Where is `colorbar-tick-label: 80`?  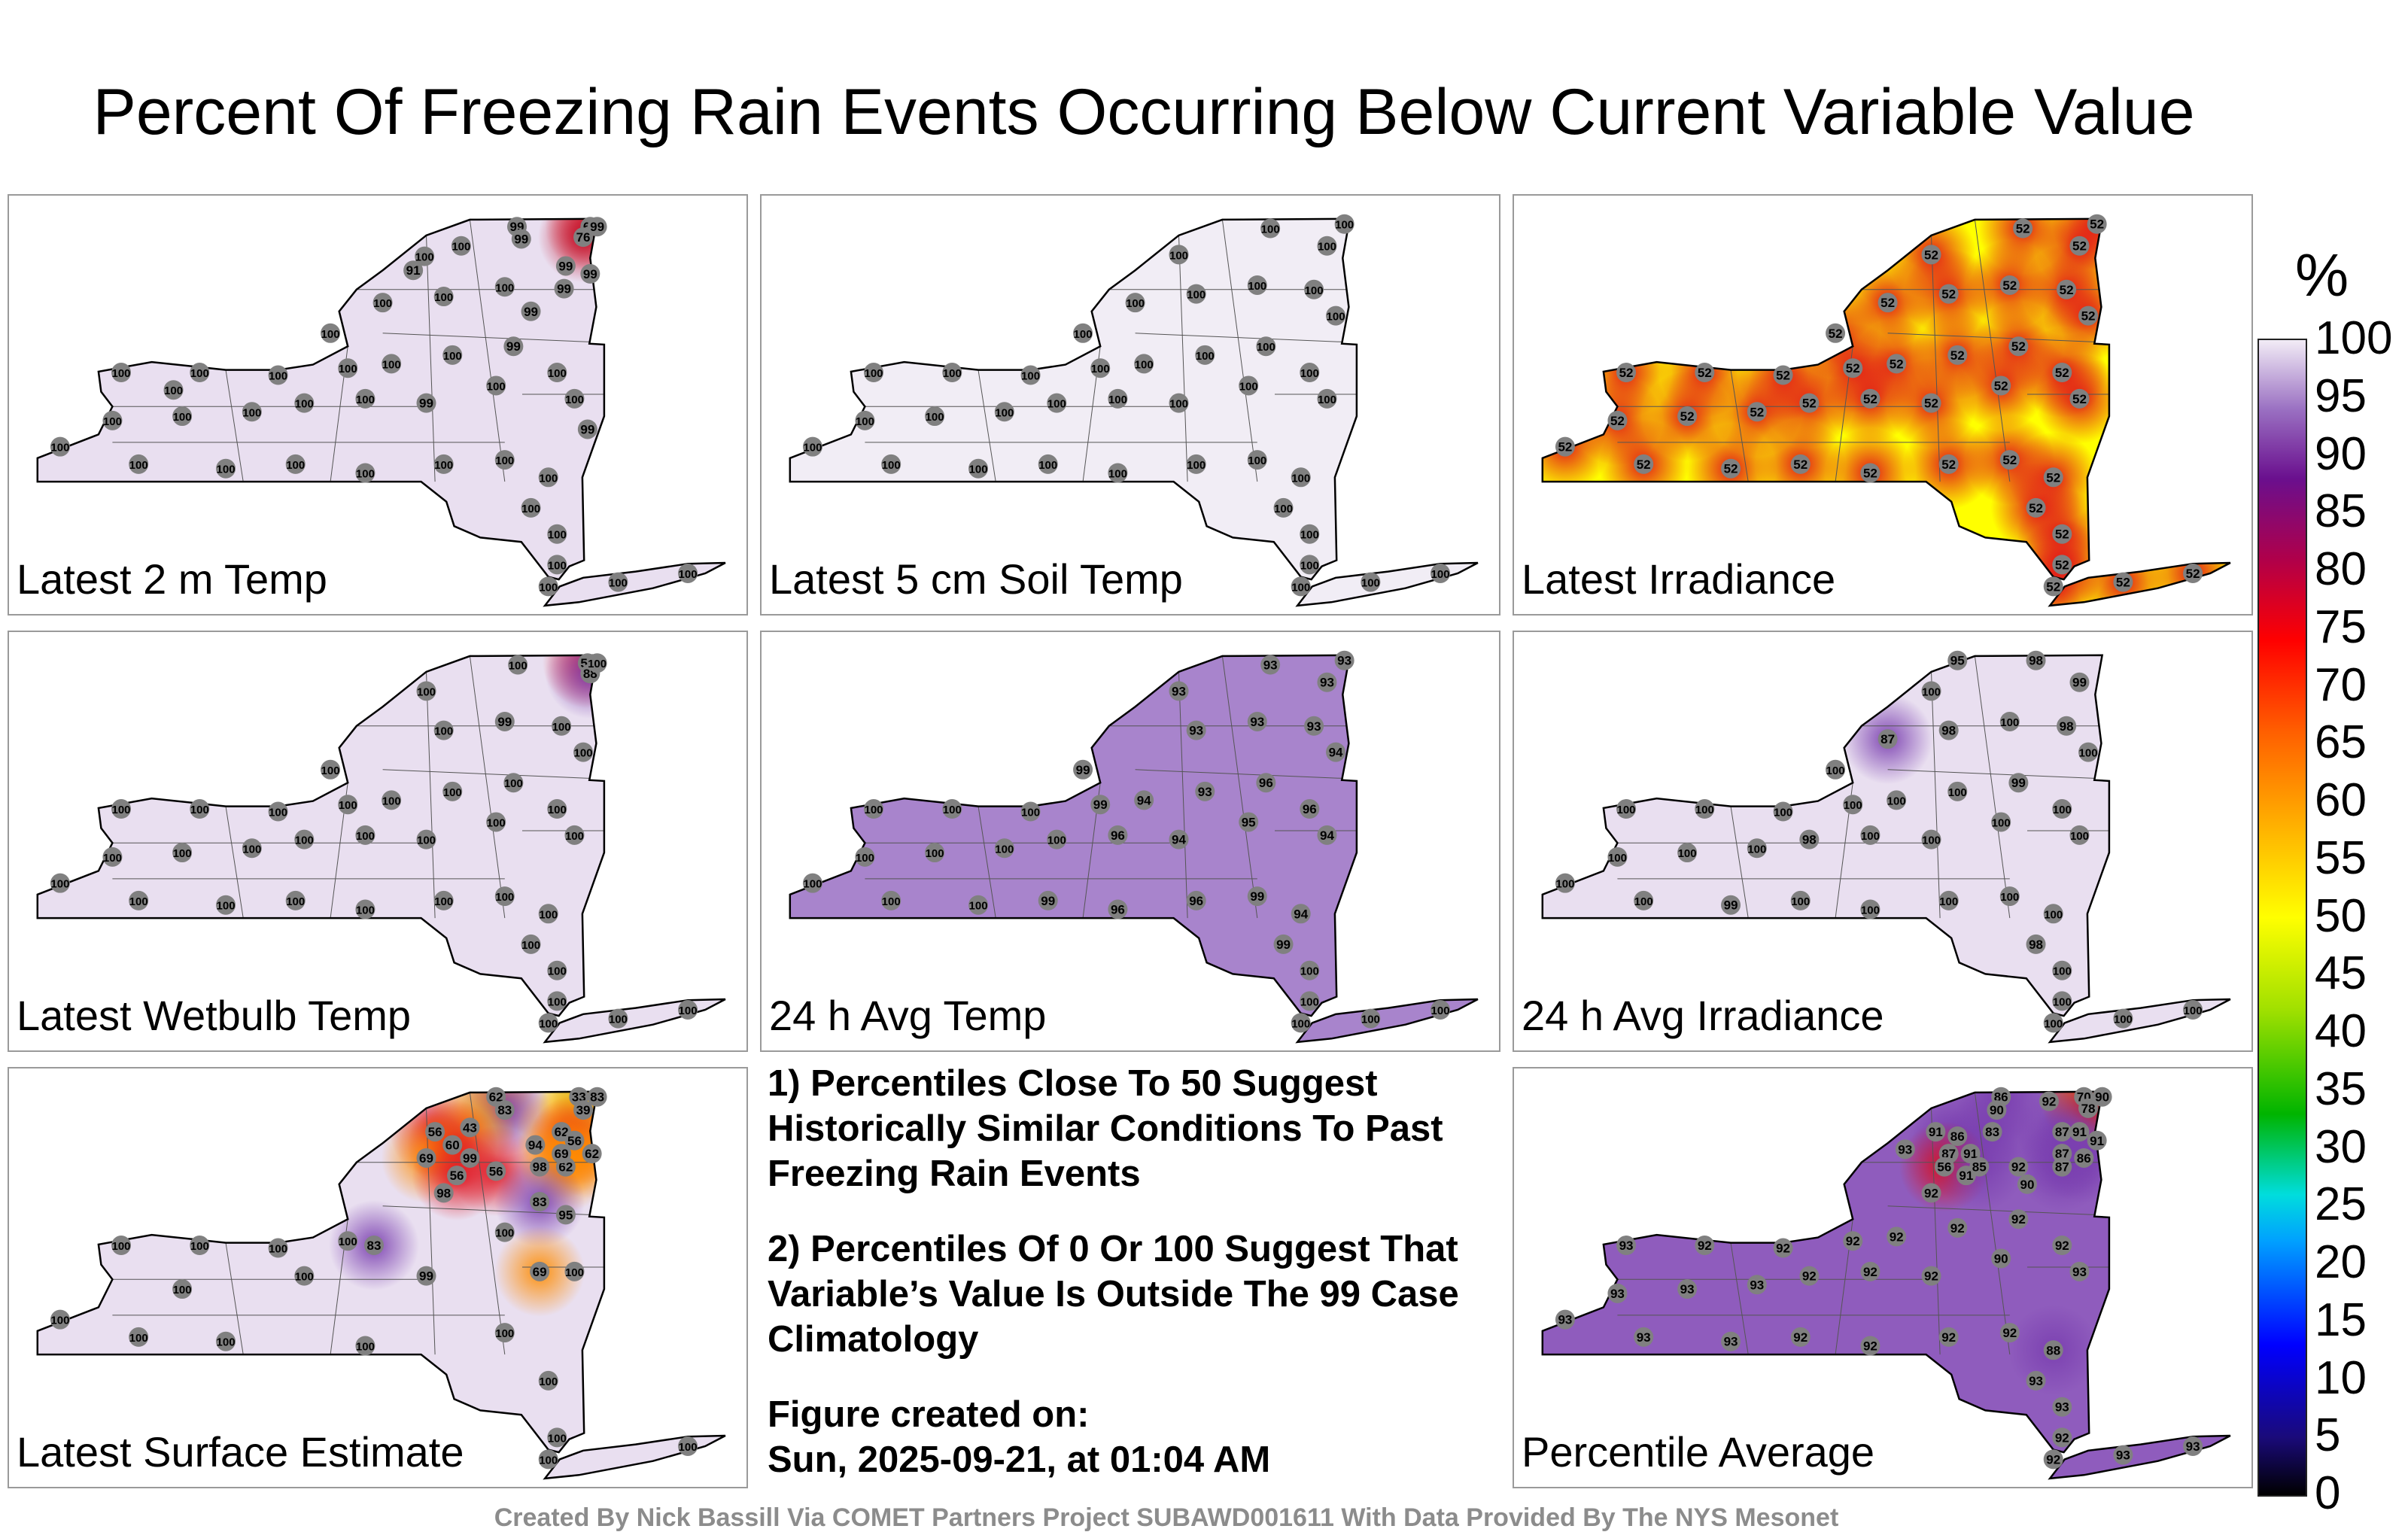 colorbar-tick-label: 80 is located at coordinates (2341, 569).